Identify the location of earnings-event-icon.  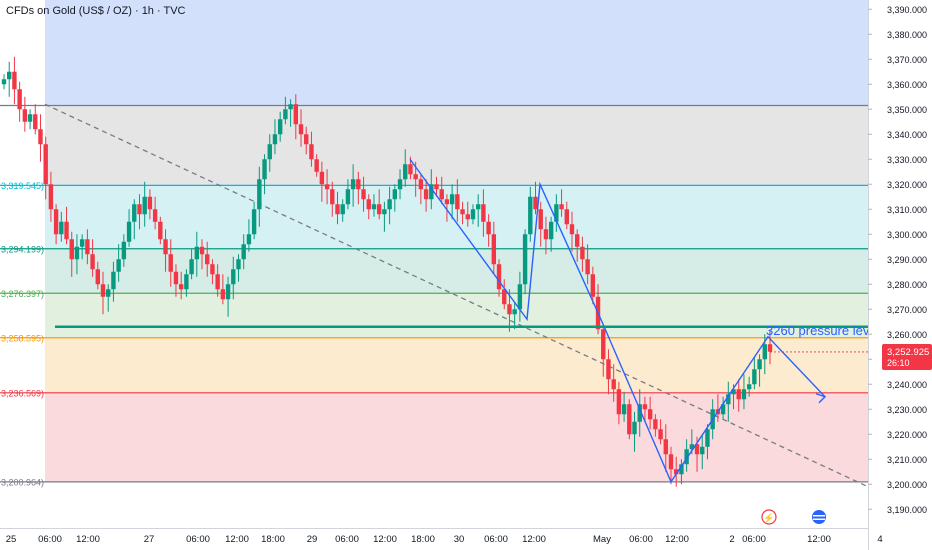
(769, 517).